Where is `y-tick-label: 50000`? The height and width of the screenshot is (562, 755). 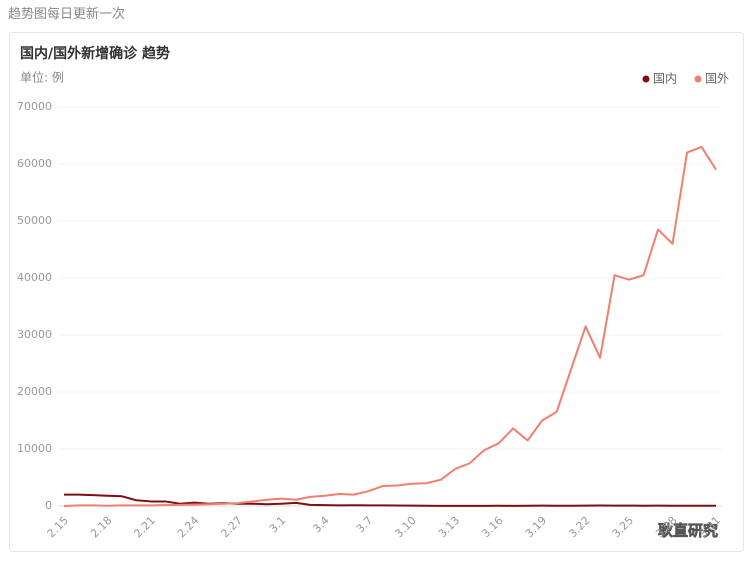 y-tick-label: 50000 is located at coordinates (34, 220).